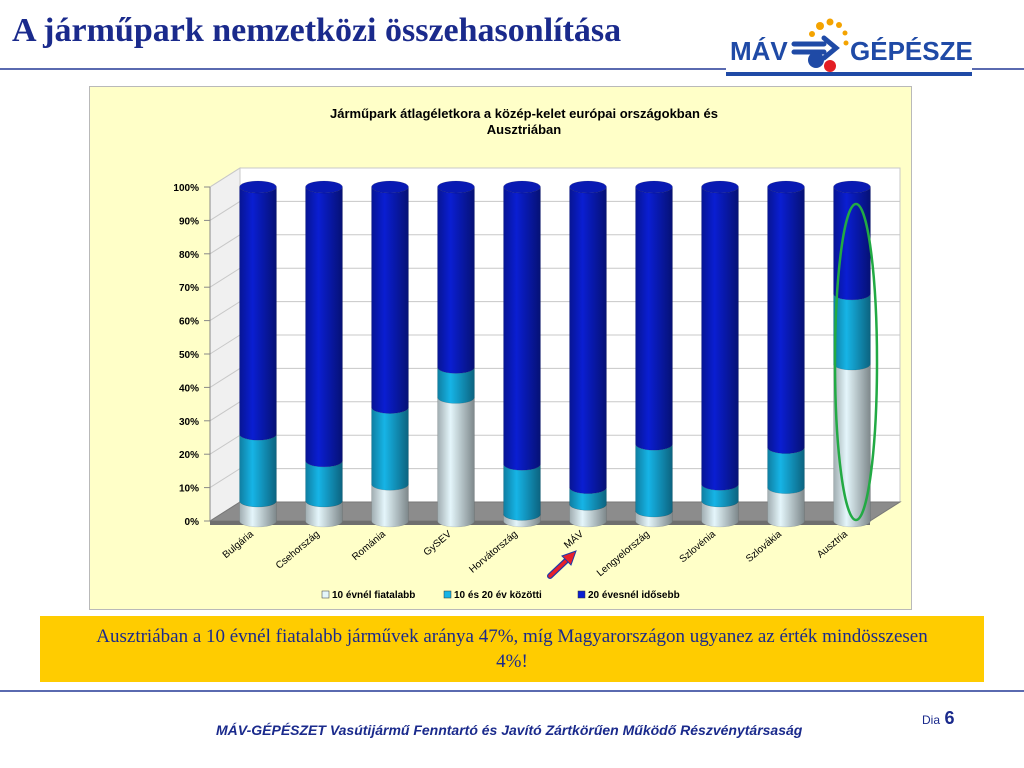 The height and width of the screenshot is (768, 1024). Describe the element at coordinates (852, 187) in the screenshot. I see `bar-top-ausztria` at that location.